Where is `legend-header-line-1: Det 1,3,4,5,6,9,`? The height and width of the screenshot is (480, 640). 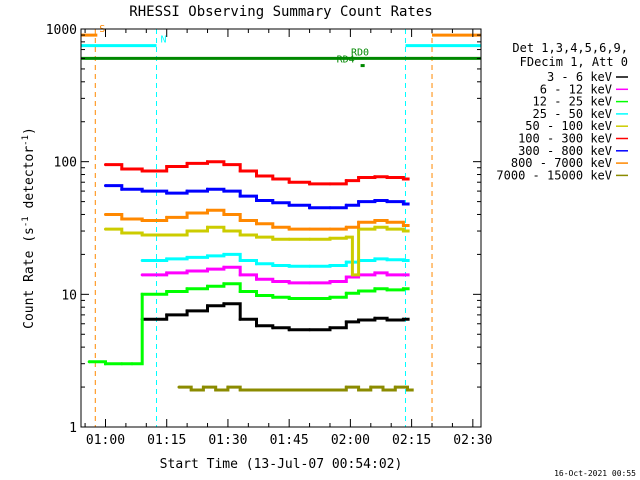 legend-header-line-1: Det 1,3,4,5,6,9, is located at coordinates (570, 48).